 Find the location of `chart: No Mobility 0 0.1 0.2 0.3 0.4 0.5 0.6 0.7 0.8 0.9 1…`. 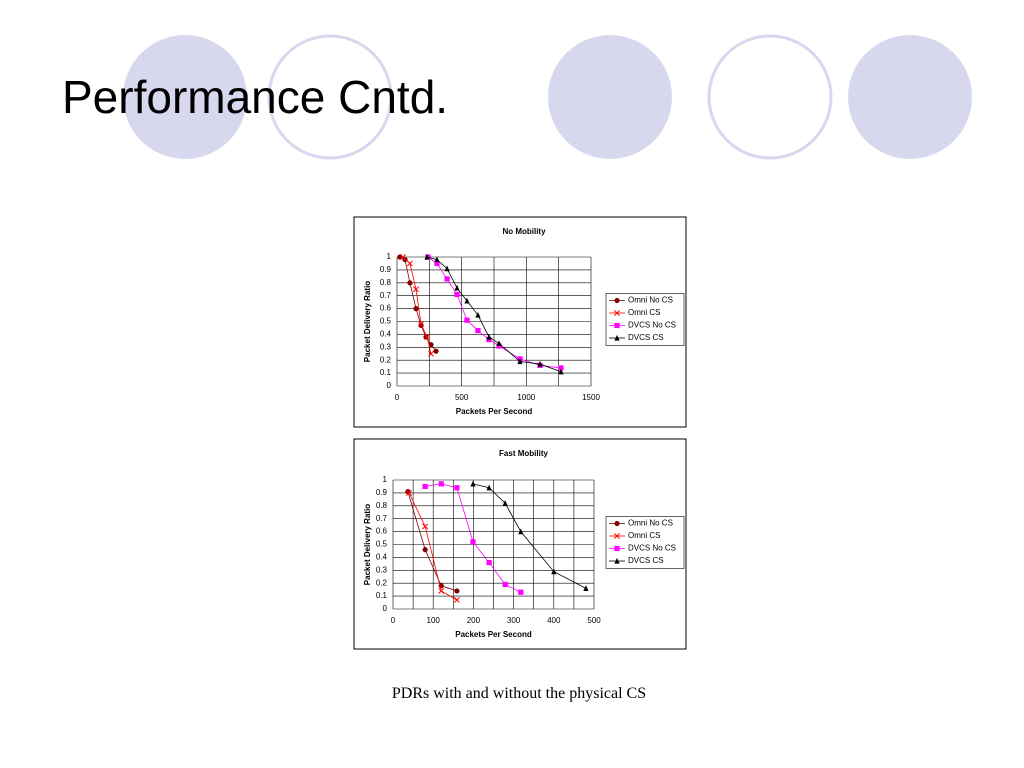

chart: No Mobility 0 0.1 0.2 0.3 0.4 0.5 0.6 0.7 0.8 0.9 1… is located at coordinates (520, 322).